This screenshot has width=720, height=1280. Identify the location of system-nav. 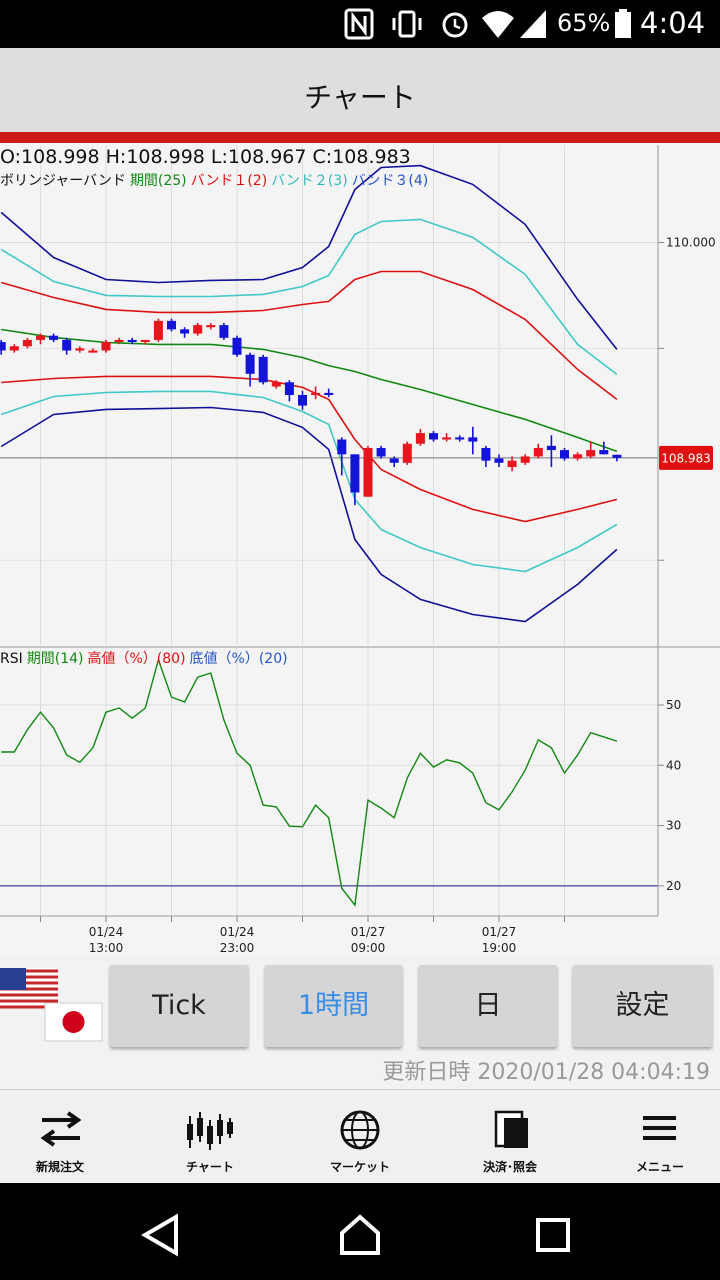
(360, 1231).